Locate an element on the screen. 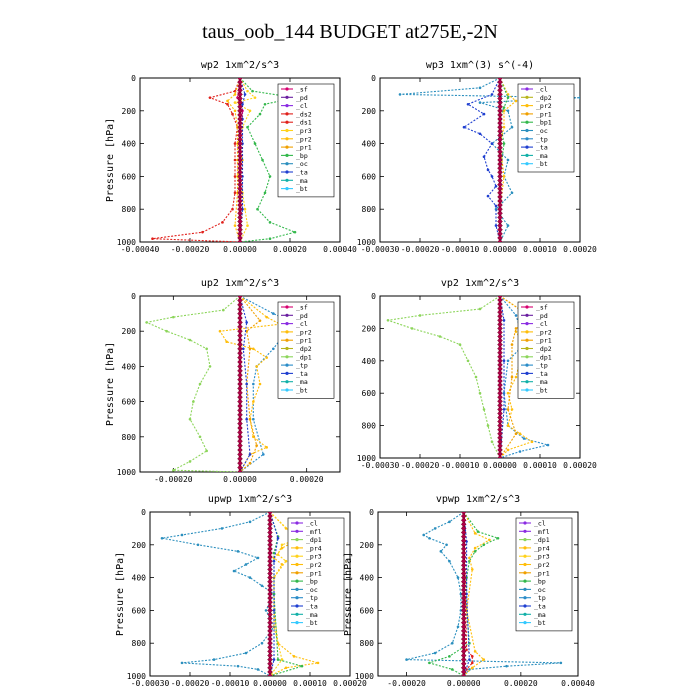  y-tick-label: 1000 is located at coordinates (136, 676).